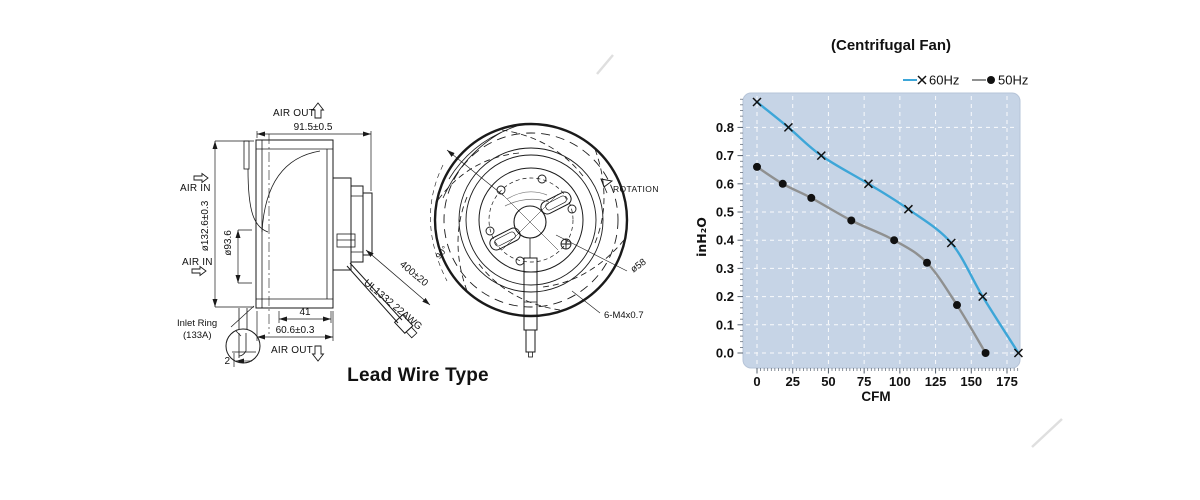 This screenshot has width=1200, height=500. I want to click on x-axis-label: CFM, so click(875, 396).